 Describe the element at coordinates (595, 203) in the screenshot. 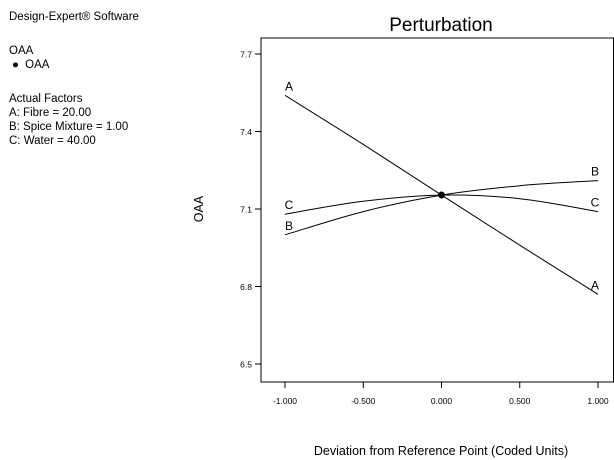

I see `series-label-c-end: C` at that location.